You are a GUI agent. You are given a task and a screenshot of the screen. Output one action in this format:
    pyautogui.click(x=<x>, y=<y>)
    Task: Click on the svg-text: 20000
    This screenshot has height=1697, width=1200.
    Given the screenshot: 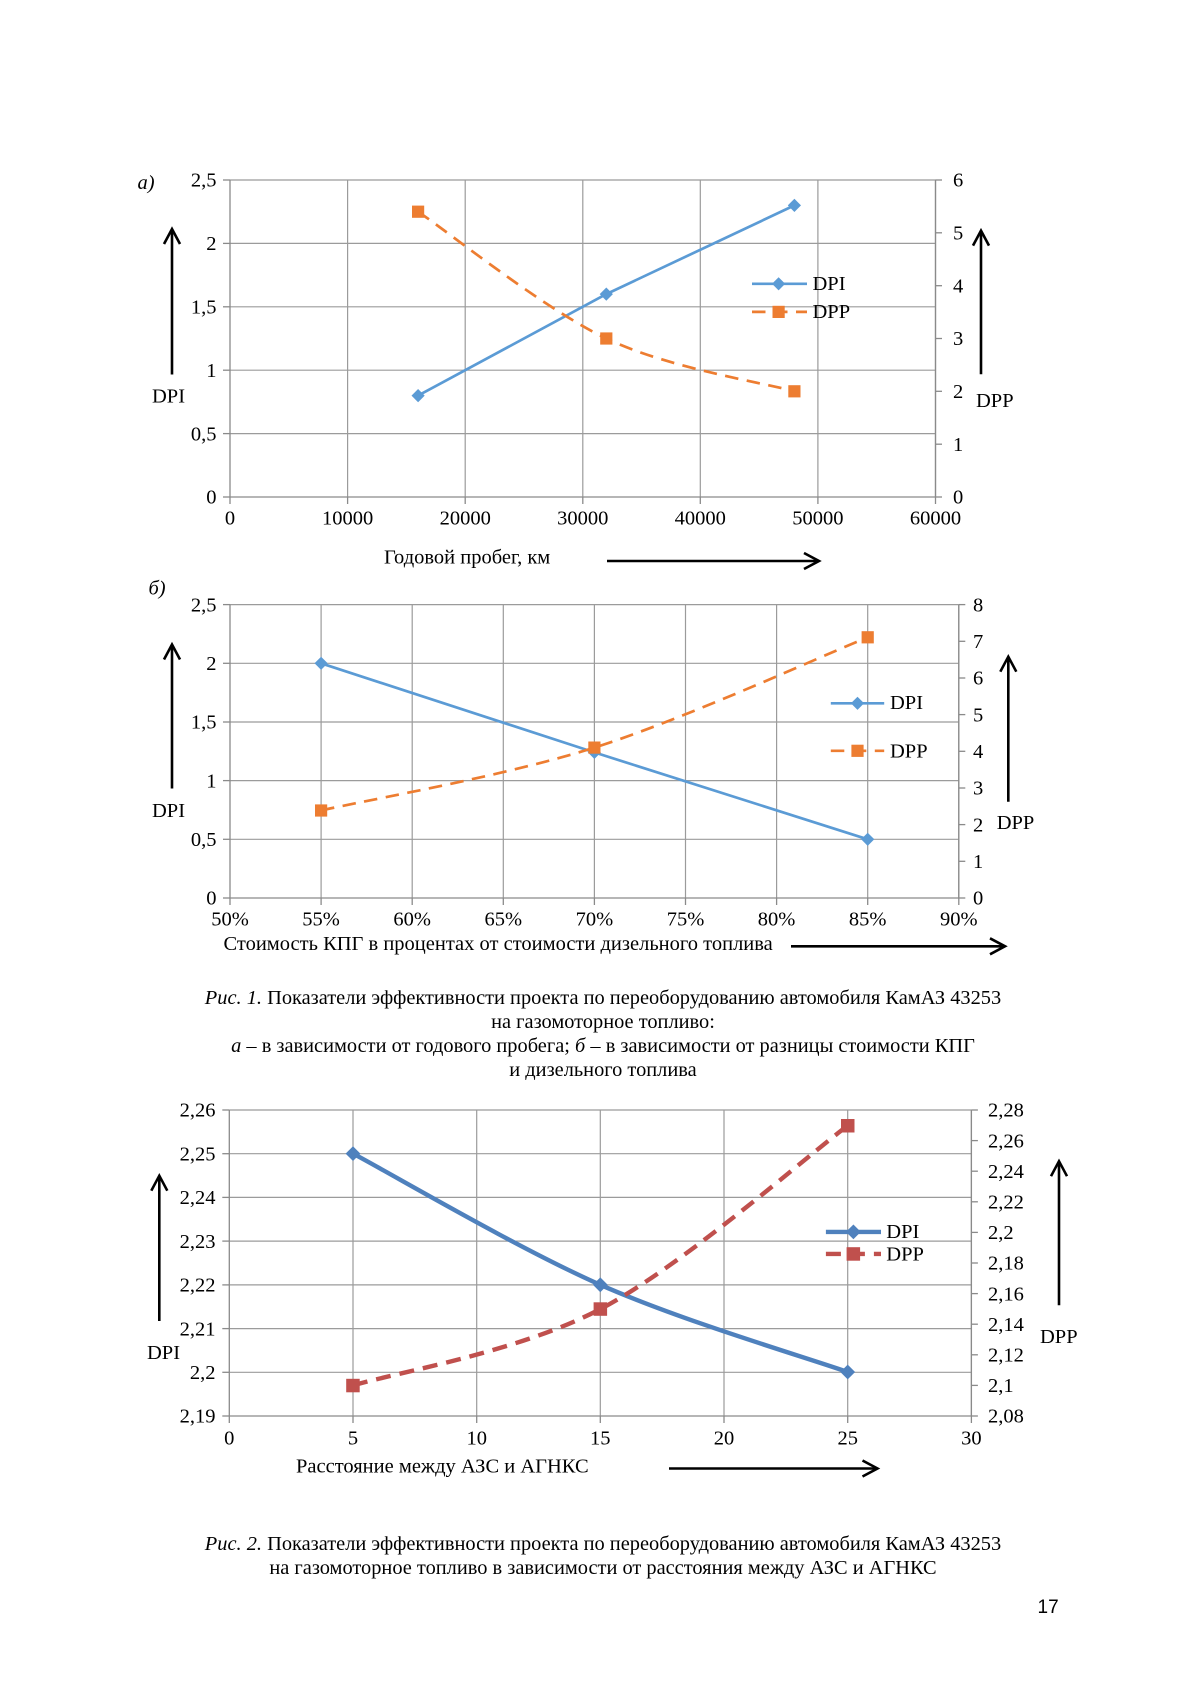 What is the action you would take?
    pyautogui.click(x=465, y=519)
    